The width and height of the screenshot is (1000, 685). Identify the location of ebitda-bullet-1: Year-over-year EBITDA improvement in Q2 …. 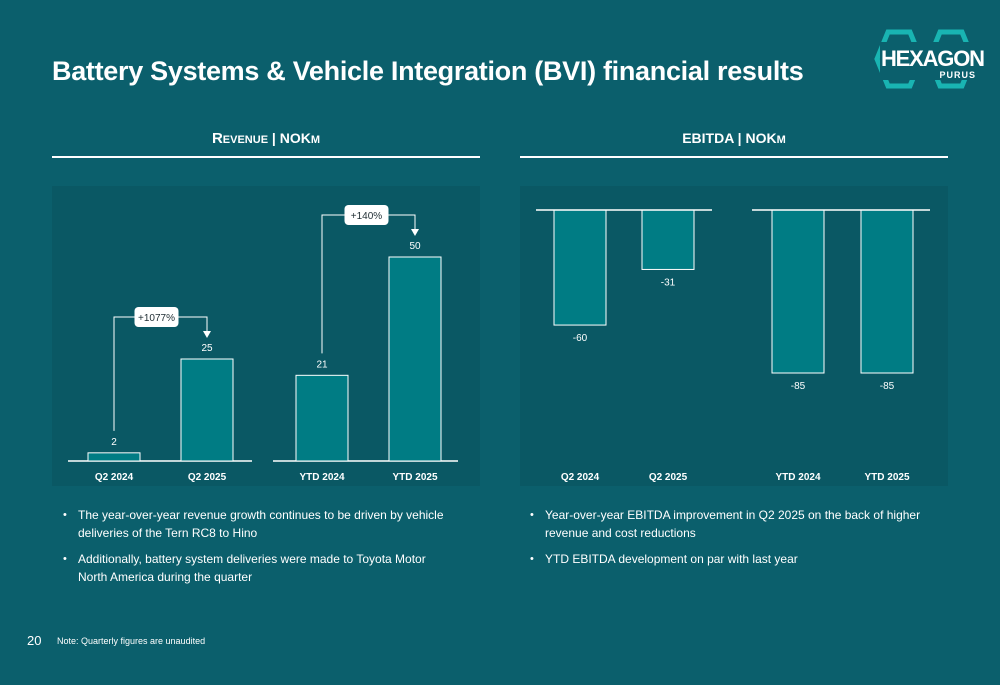
(725, 524).